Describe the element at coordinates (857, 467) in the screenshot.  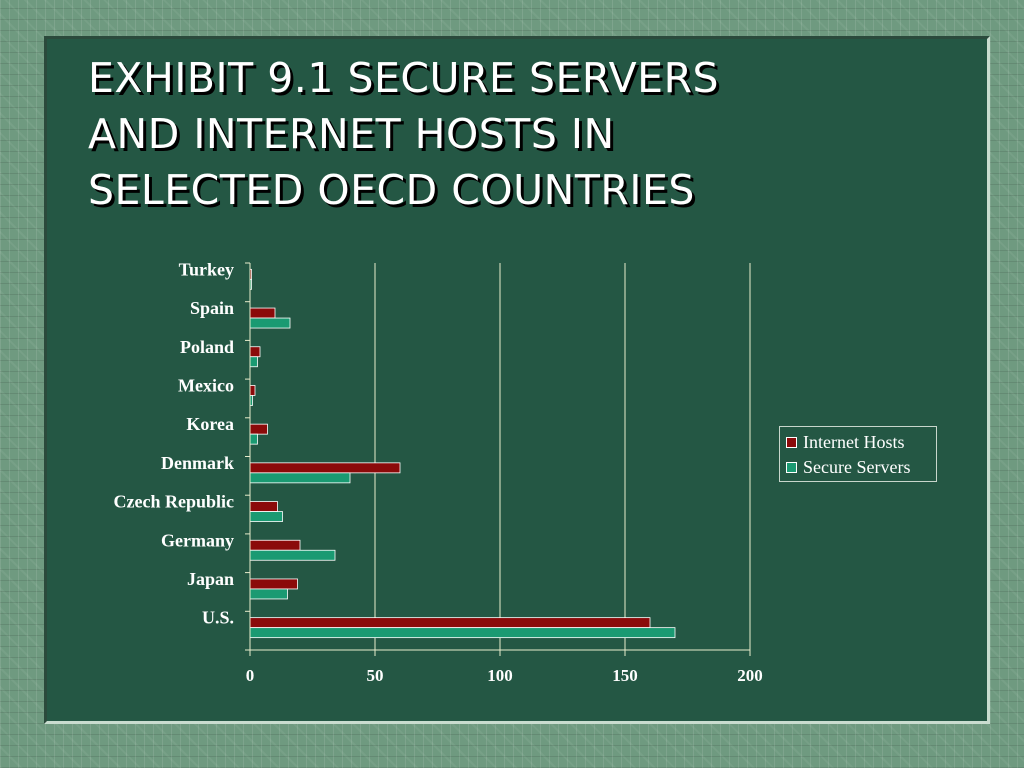
I see `legend-label: Secure Servers` at that location.